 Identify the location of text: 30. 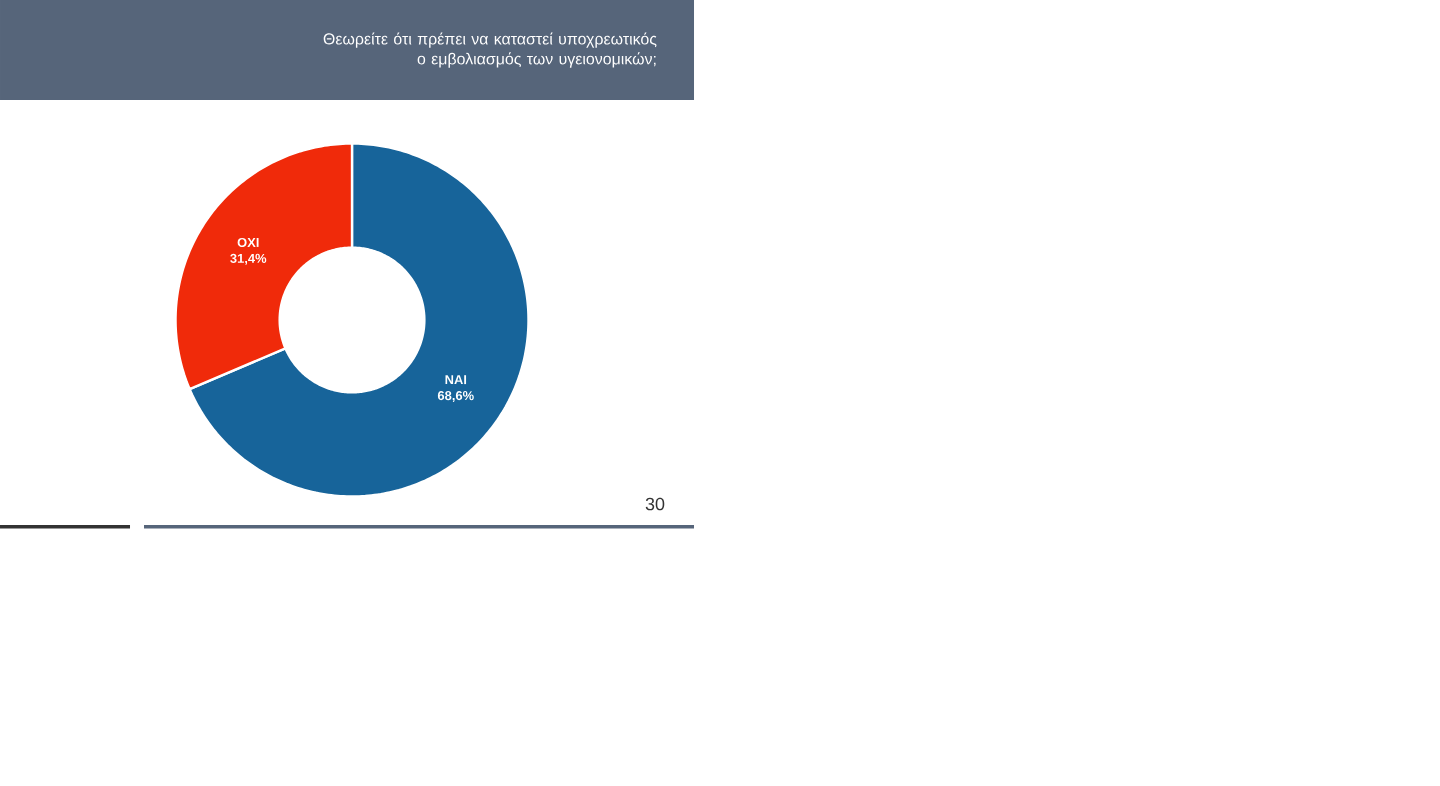
(655, 504).